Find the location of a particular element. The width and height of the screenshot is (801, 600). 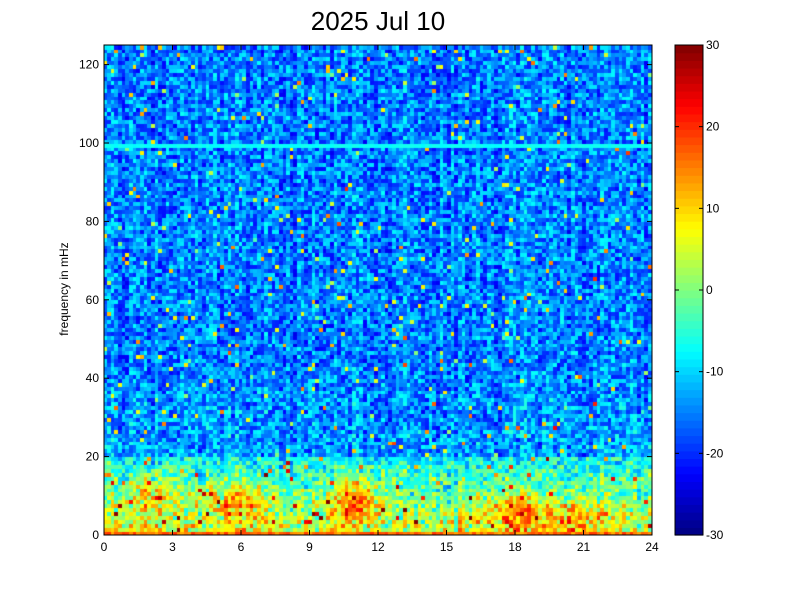

x-tick-label: 6 is located at coordinates (241, 547).